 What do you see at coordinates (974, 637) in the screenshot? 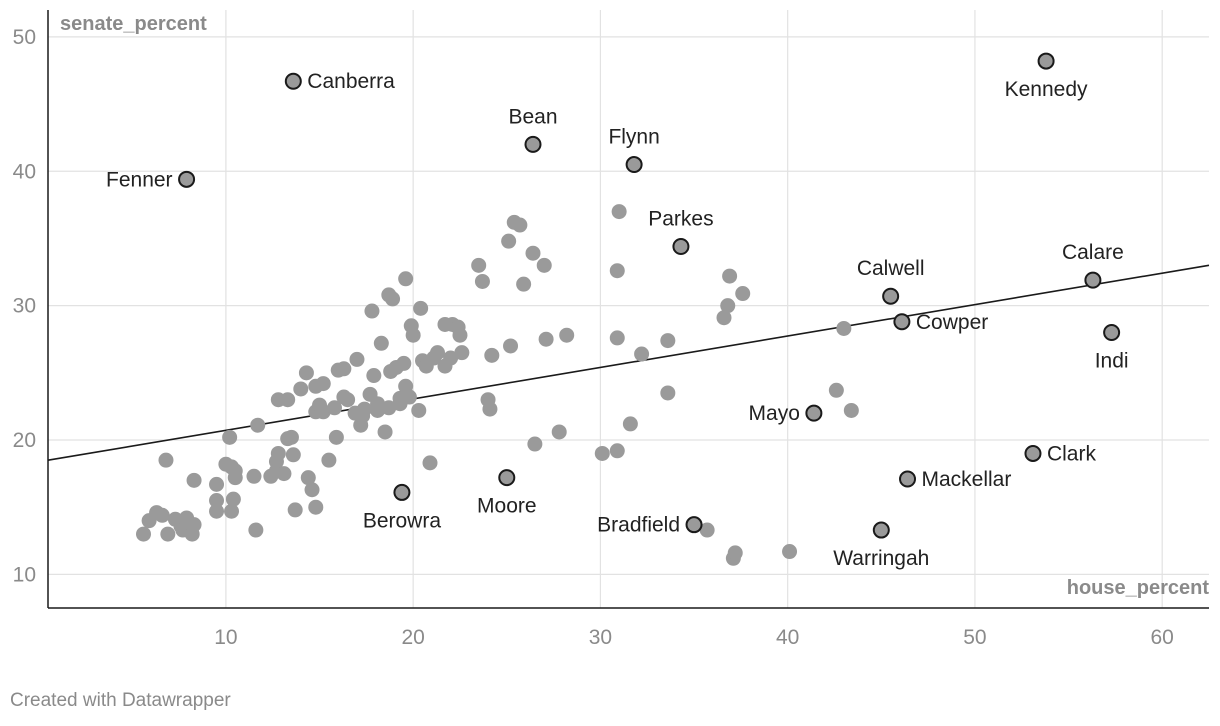
I see `x-tick-label: 50` at bounding box center [974, 637].